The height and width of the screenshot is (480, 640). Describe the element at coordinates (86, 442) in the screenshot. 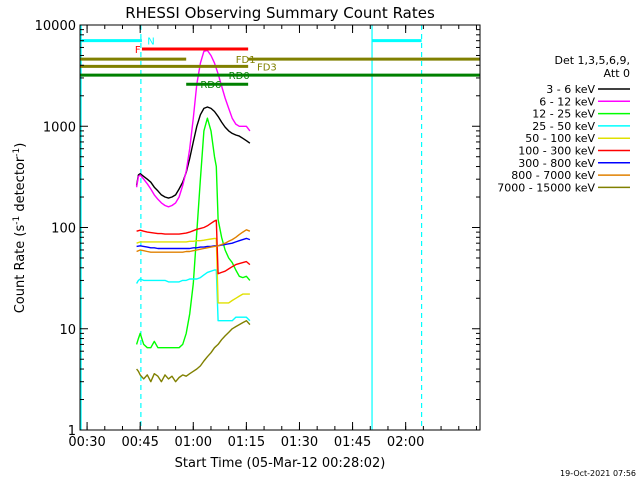

I see `x-tick-label: 00:30` at that location.